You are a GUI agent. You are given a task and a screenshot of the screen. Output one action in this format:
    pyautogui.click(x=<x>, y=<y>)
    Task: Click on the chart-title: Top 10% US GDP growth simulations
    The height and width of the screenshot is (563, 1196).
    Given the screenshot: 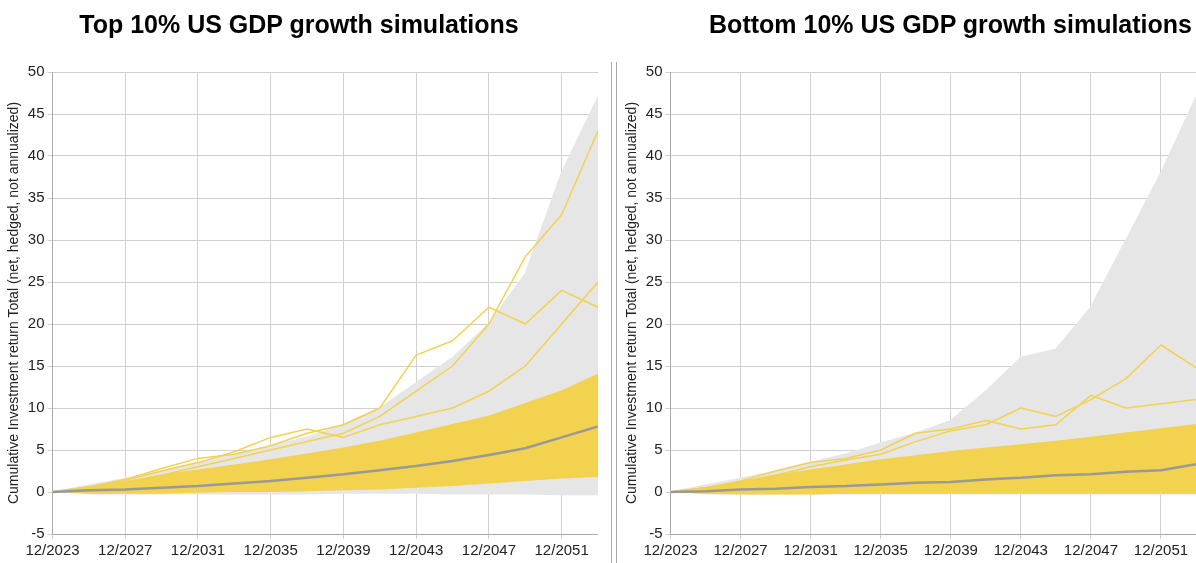 What is the action you would take?
    pyautogui.click(x=299, y=24)
    